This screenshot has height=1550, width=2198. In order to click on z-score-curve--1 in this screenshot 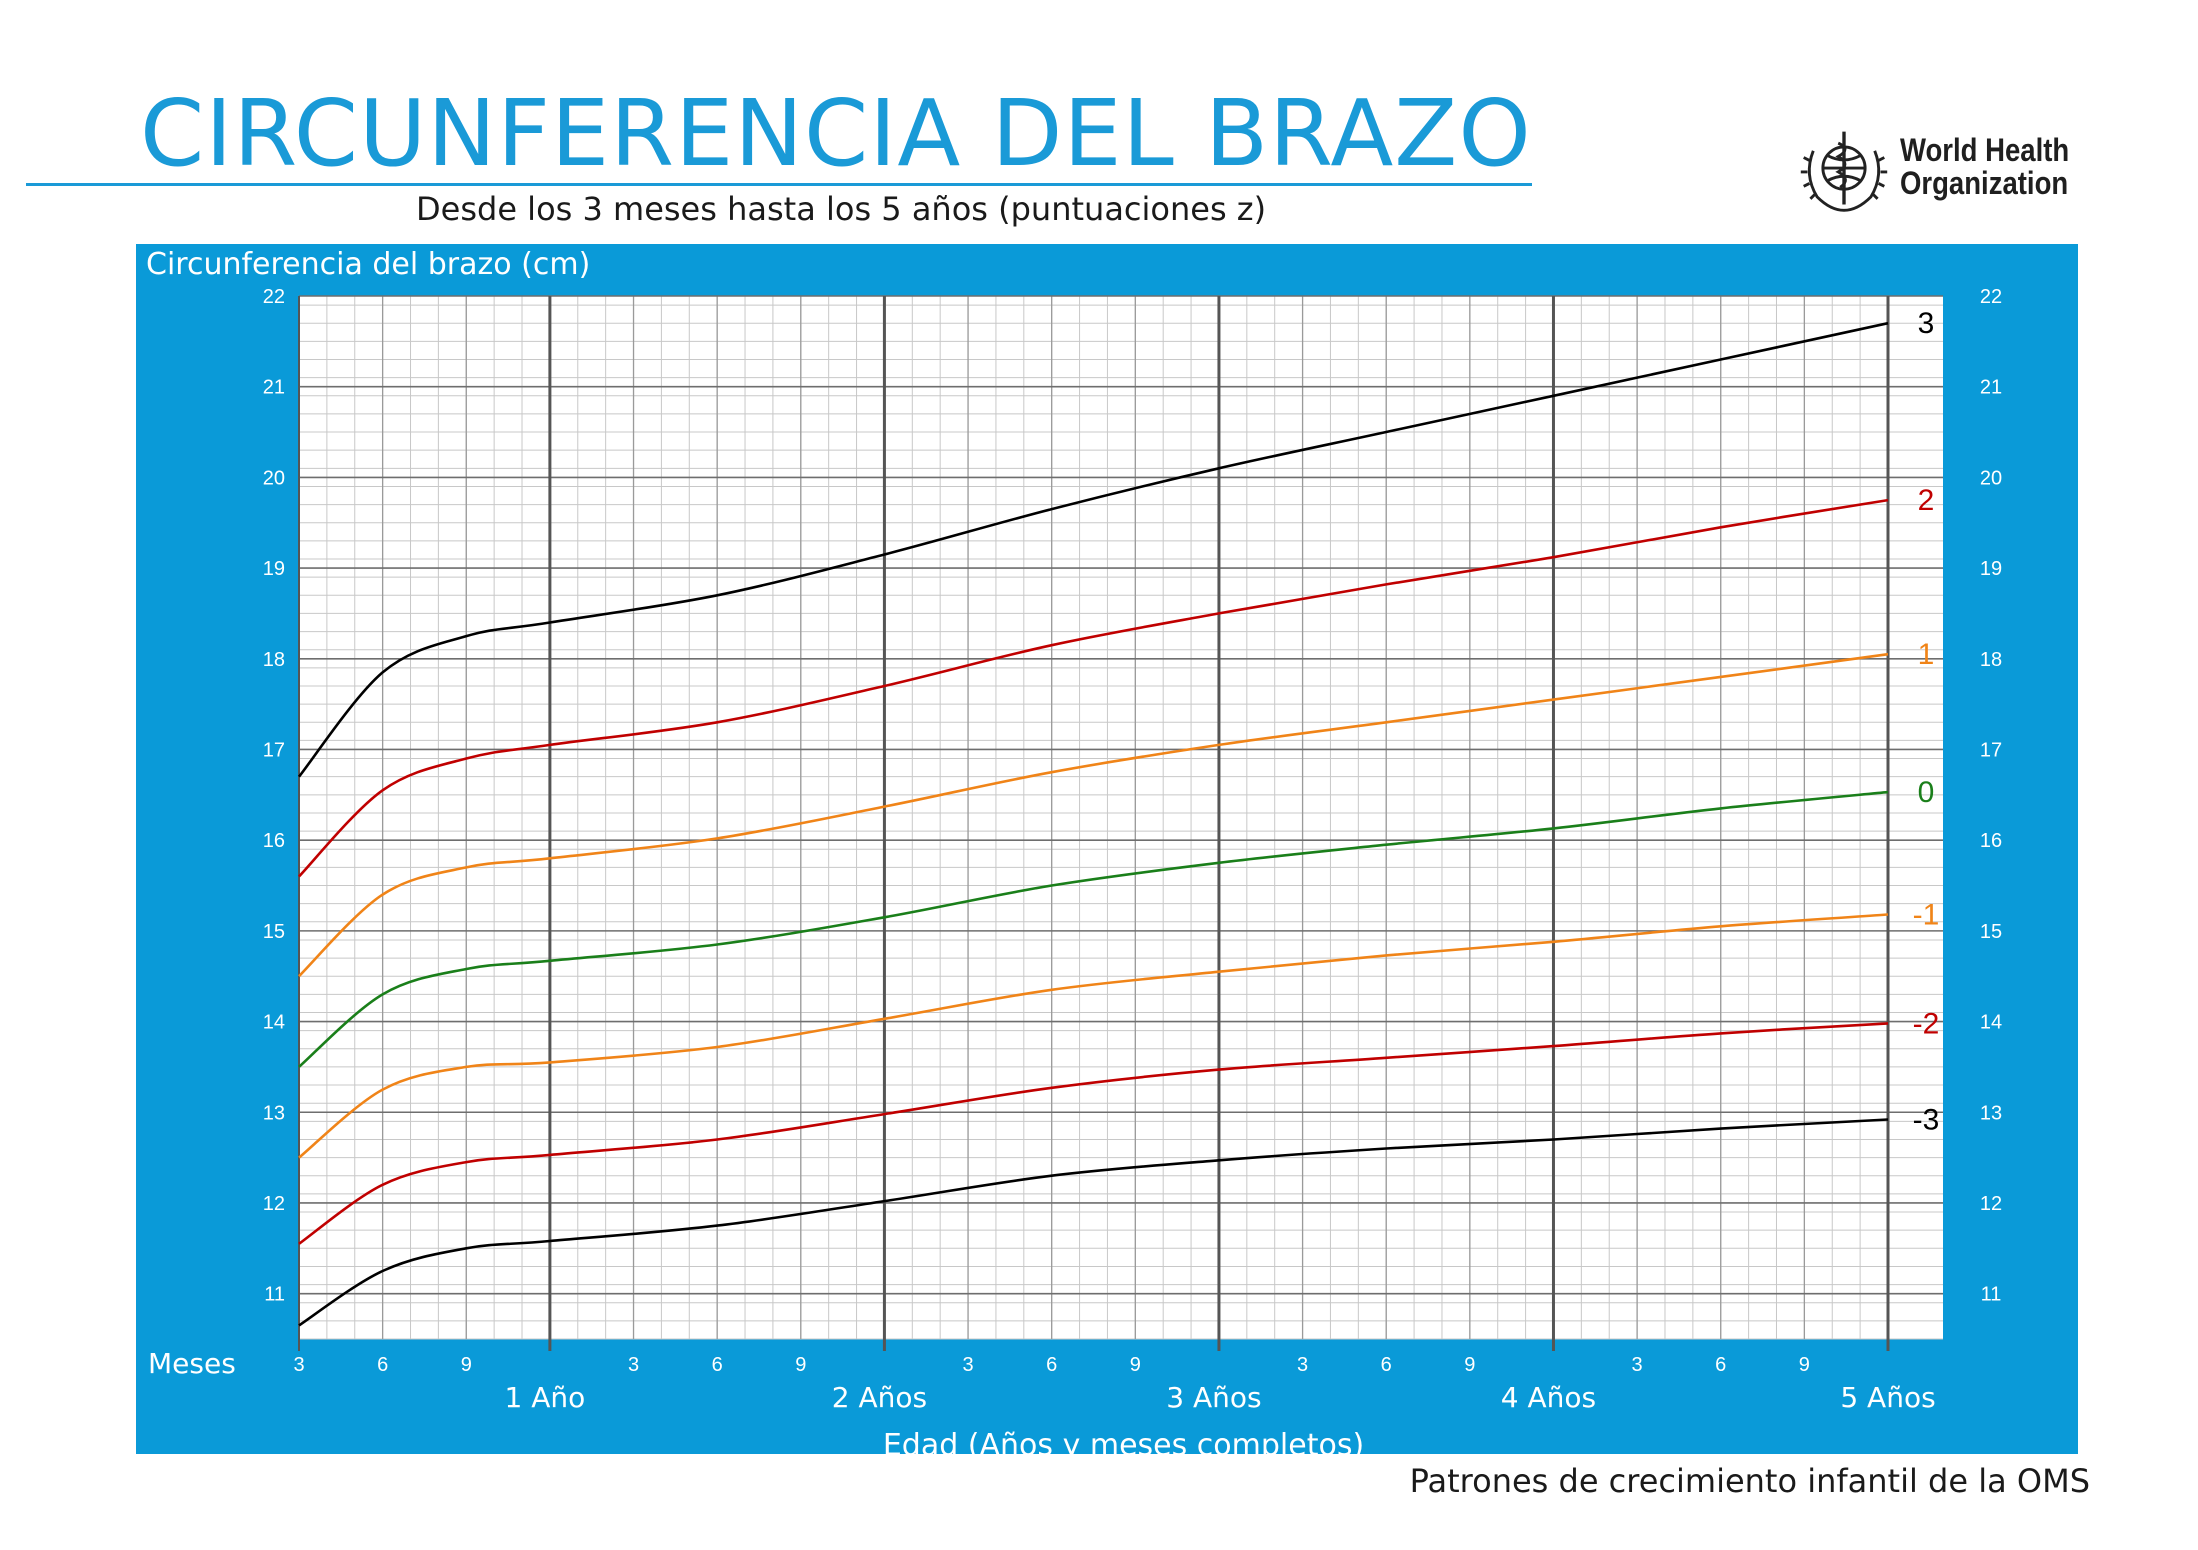, I will do `click(1093, 1036)`.